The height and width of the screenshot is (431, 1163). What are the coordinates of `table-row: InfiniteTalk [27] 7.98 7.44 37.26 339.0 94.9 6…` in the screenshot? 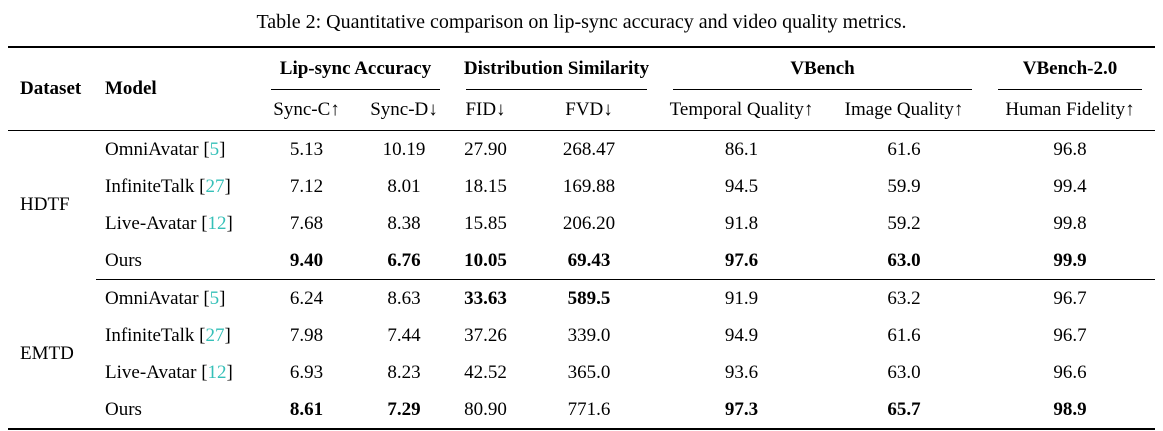 It's located at (581, 335).